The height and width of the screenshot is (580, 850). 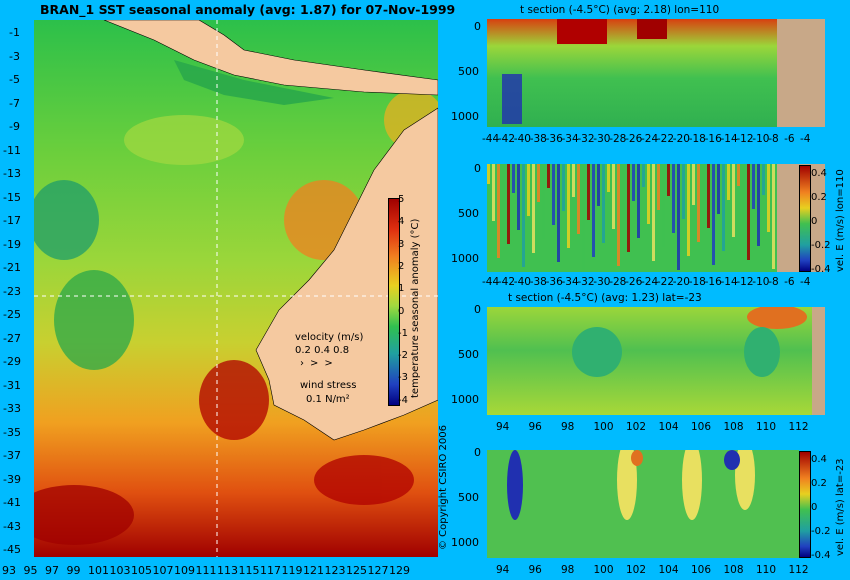 I want to click on lon-tick-label: 119, so click(x=292, y=570).